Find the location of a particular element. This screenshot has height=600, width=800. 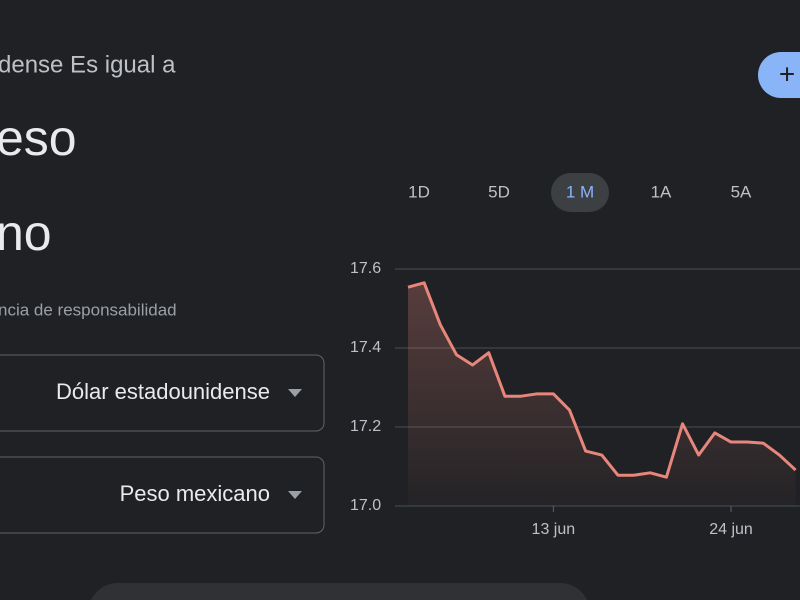

range-tab: 1A is located at coordinates (661, 191).